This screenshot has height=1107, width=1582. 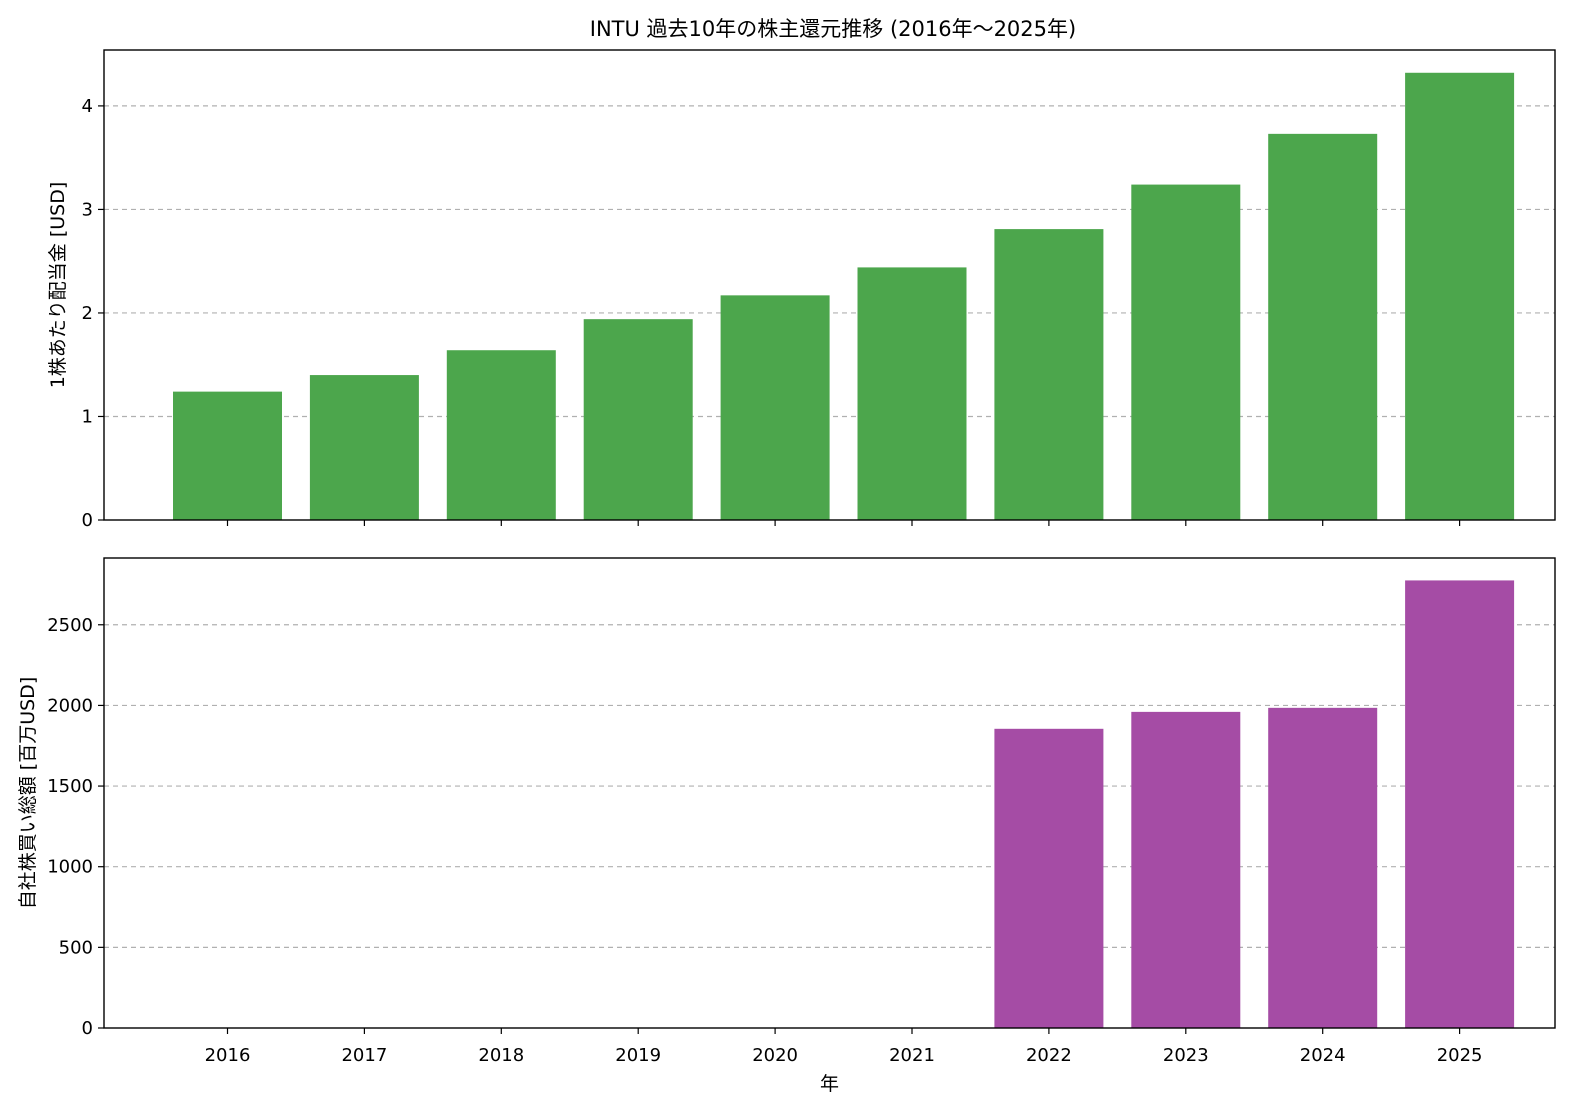 I want to click on buyback-ytick-label-0: 0, so click(x=87, y=1028).